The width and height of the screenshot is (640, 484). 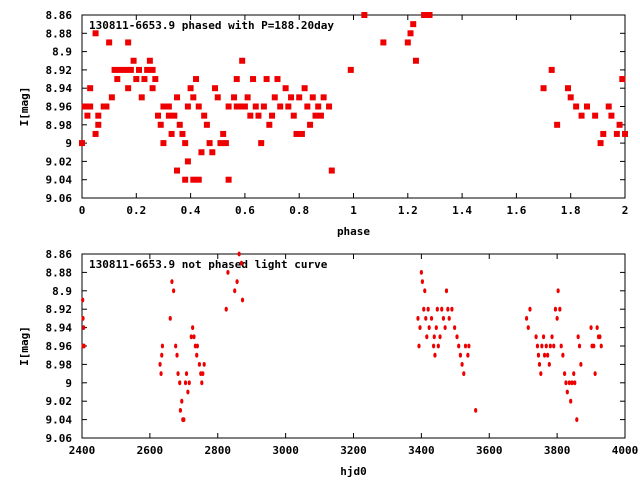 What do you see at coordinates (218, 450) in the screenshot?
I see `unphased-x-tick-label: 2800` at bounding box center [218, 450].